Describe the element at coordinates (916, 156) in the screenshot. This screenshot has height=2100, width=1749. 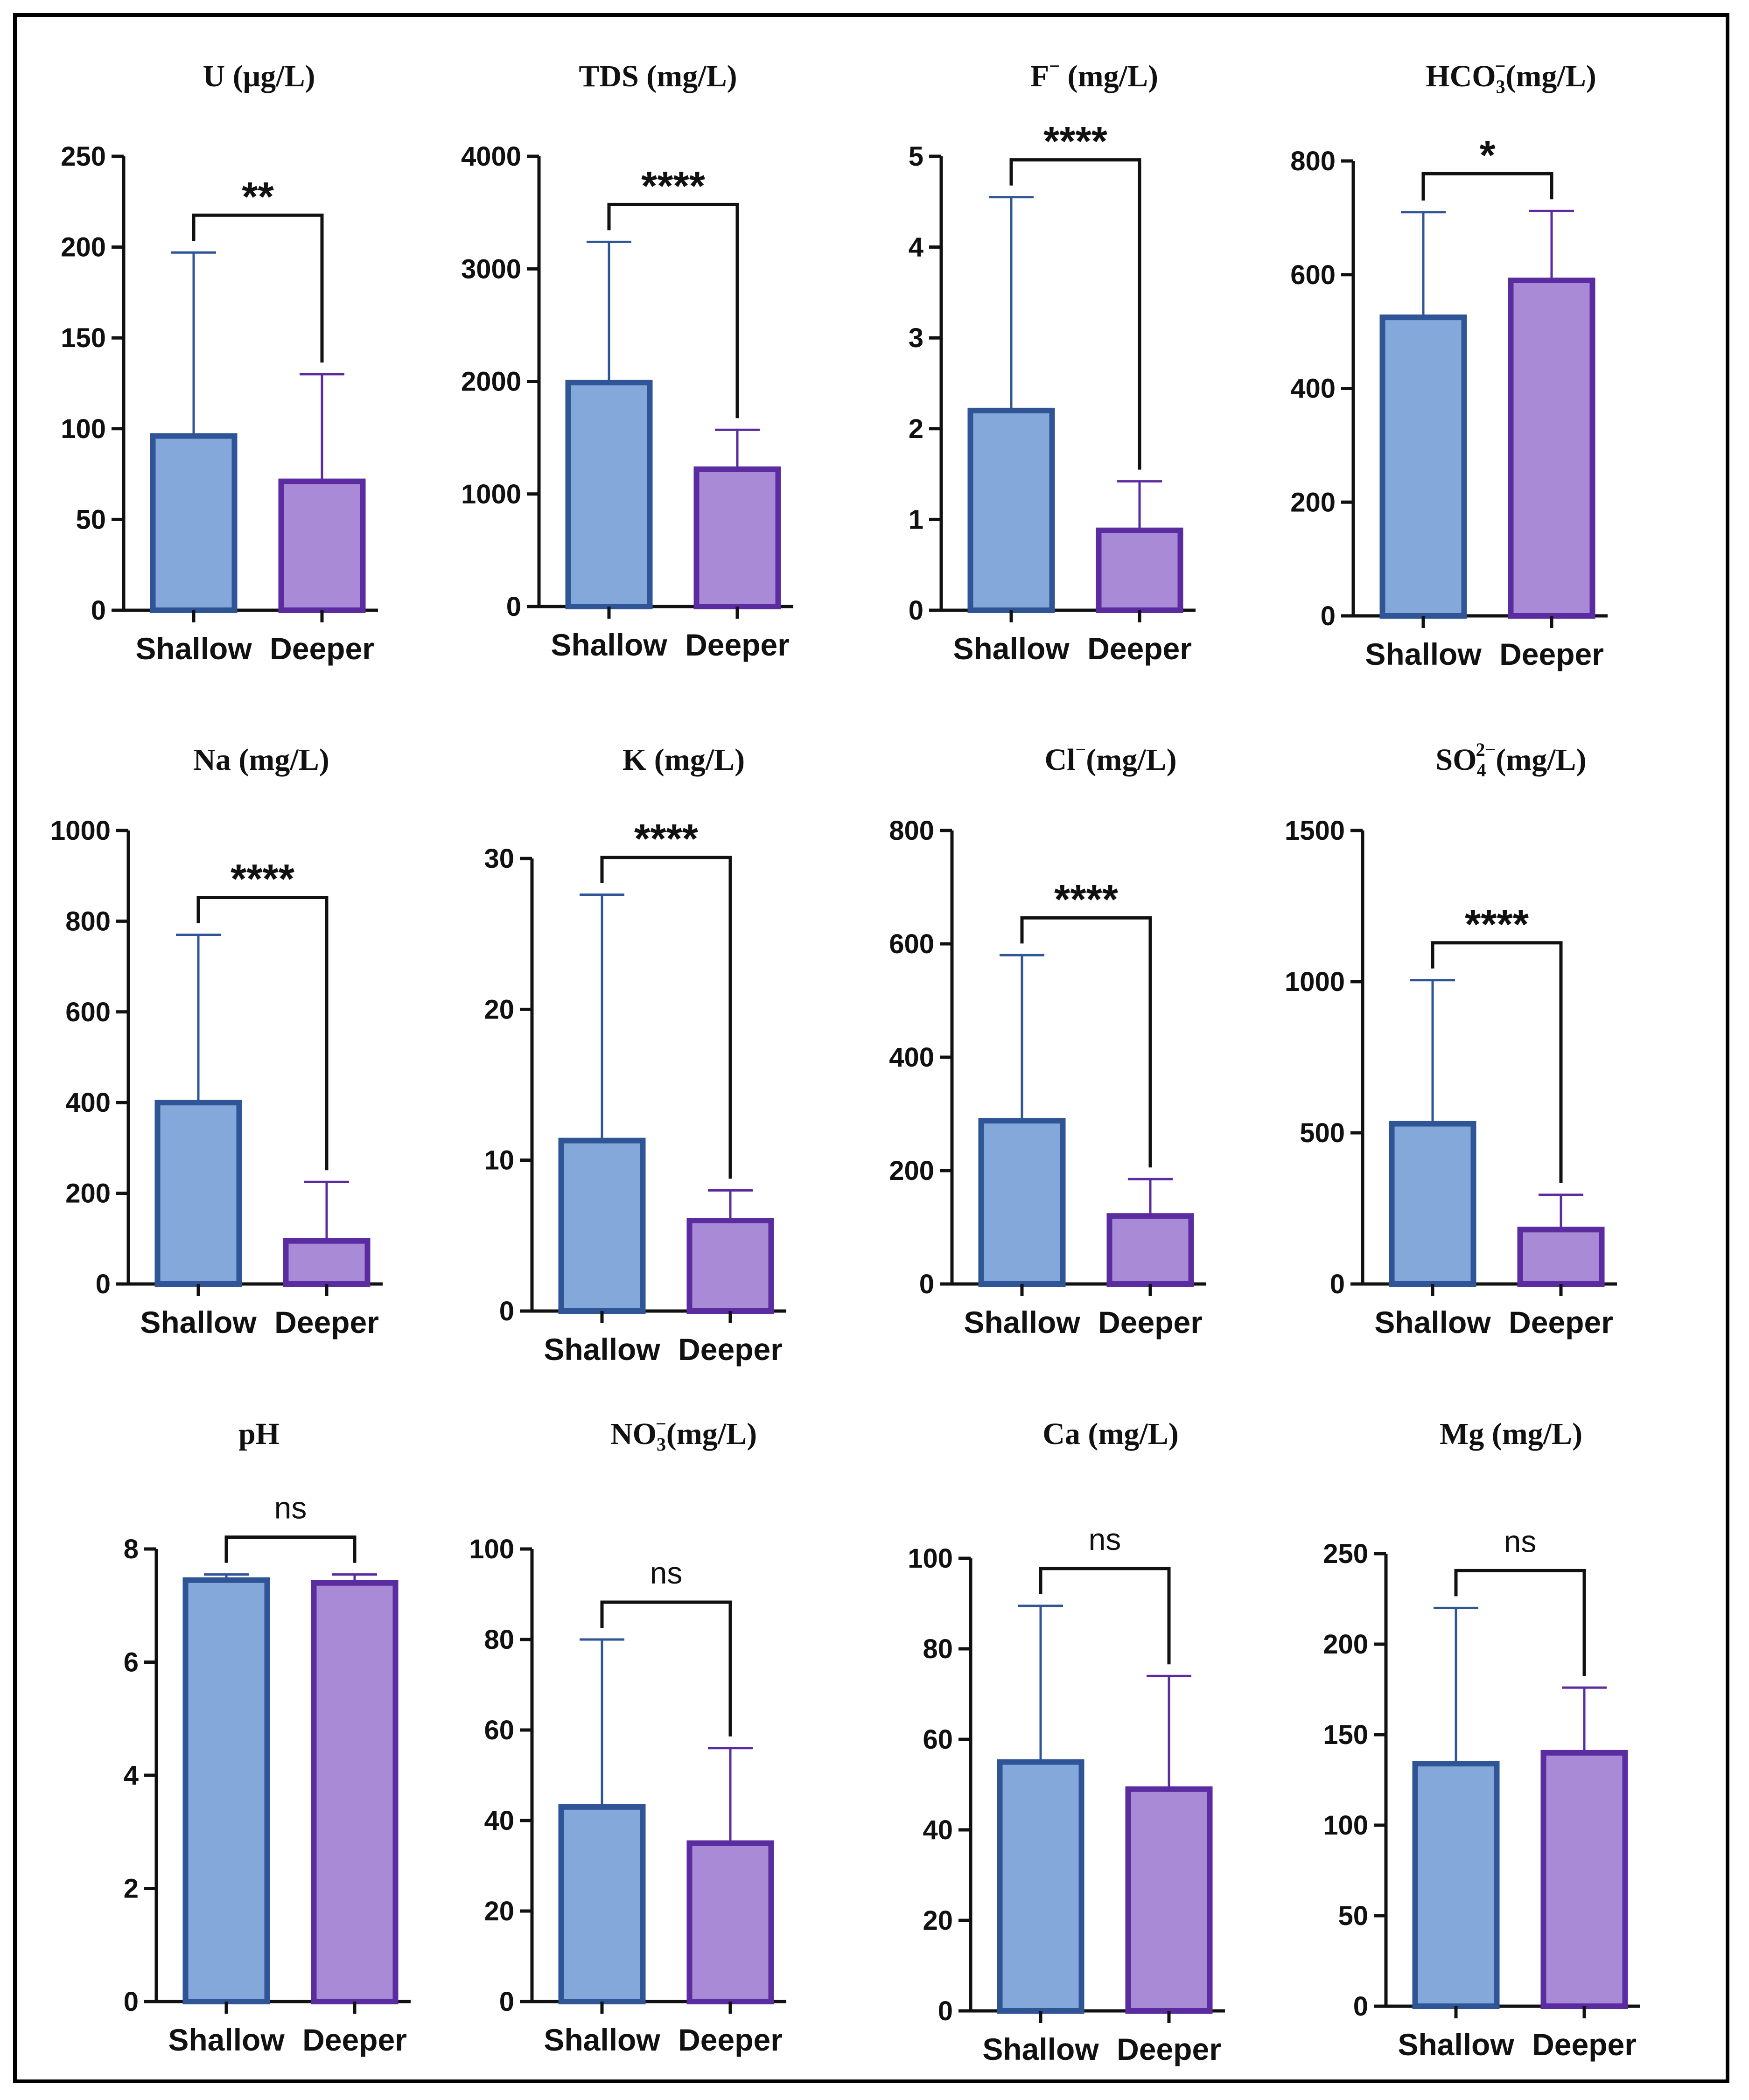
I see `y-tick-label: 5` at that location.